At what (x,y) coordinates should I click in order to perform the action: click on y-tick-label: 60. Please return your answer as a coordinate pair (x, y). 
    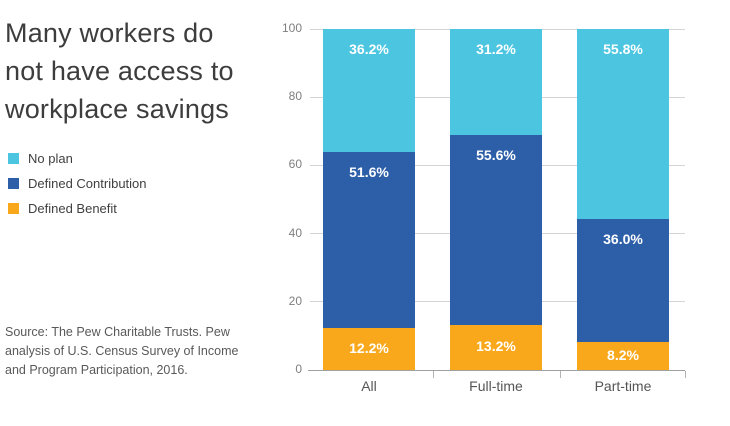
    Looking at the image, I should click on (295, 164).